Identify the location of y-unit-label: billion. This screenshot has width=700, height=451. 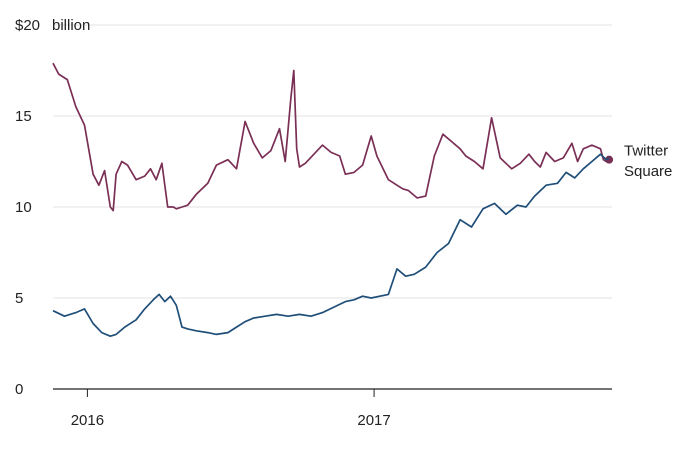
(71, 25).